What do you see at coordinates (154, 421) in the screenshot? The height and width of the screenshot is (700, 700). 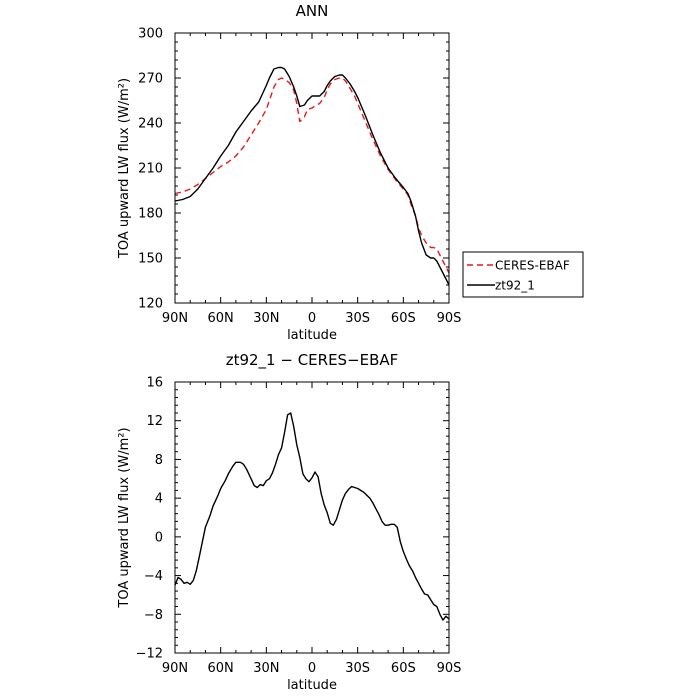 I see `panel2-y-tick-label: 12` at bounding box center [154, 421].